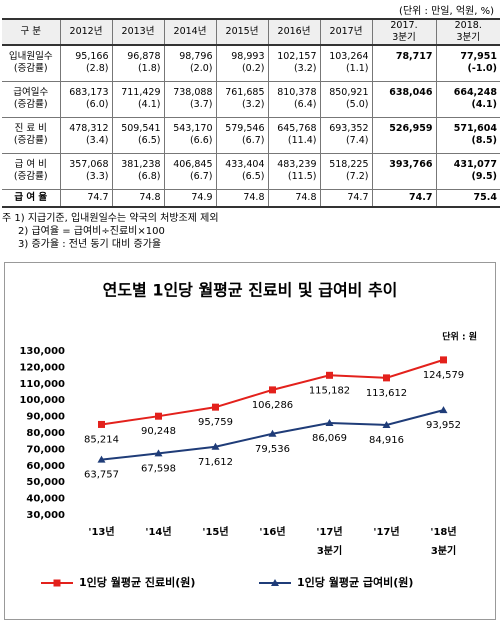 The image size is (500, 623). Describe the element at coordinates (357, 176) in the screenshot. I see `cell-change: (7.2)` at that location.